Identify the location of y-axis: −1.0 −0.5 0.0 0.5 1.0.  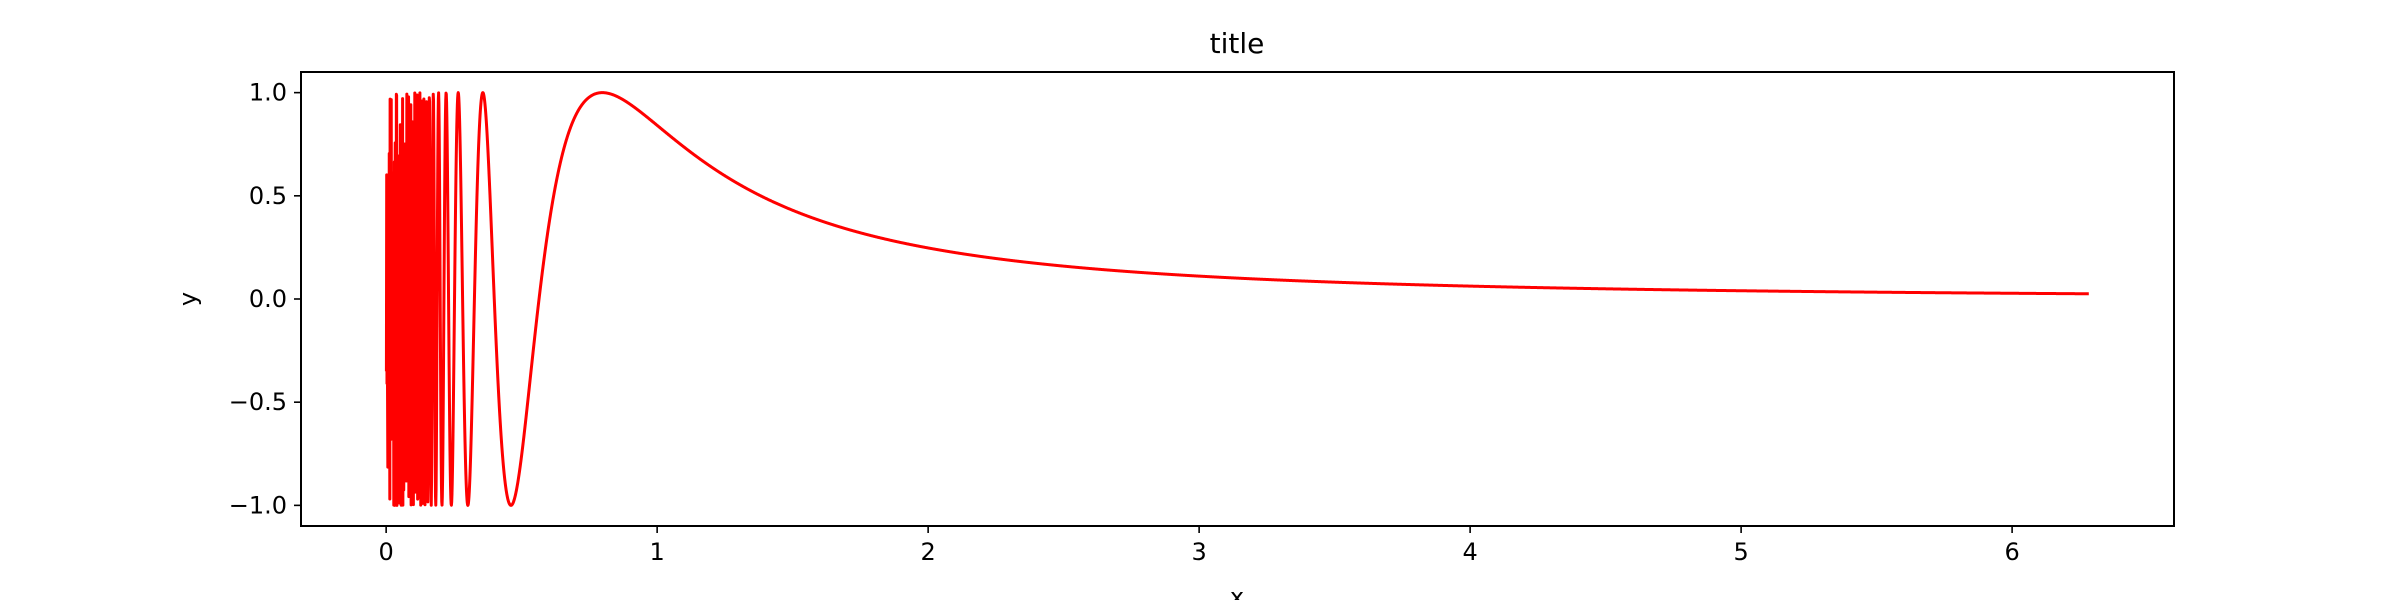
(265, 299).